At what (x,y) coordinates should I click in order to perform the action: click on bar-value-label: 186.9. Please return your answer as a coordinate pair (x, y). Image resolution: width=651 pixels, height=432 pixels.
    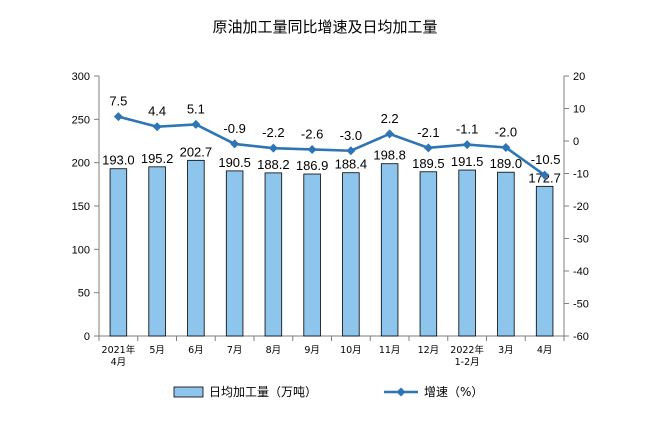
    Looking at the image, I should click on (312, 165).